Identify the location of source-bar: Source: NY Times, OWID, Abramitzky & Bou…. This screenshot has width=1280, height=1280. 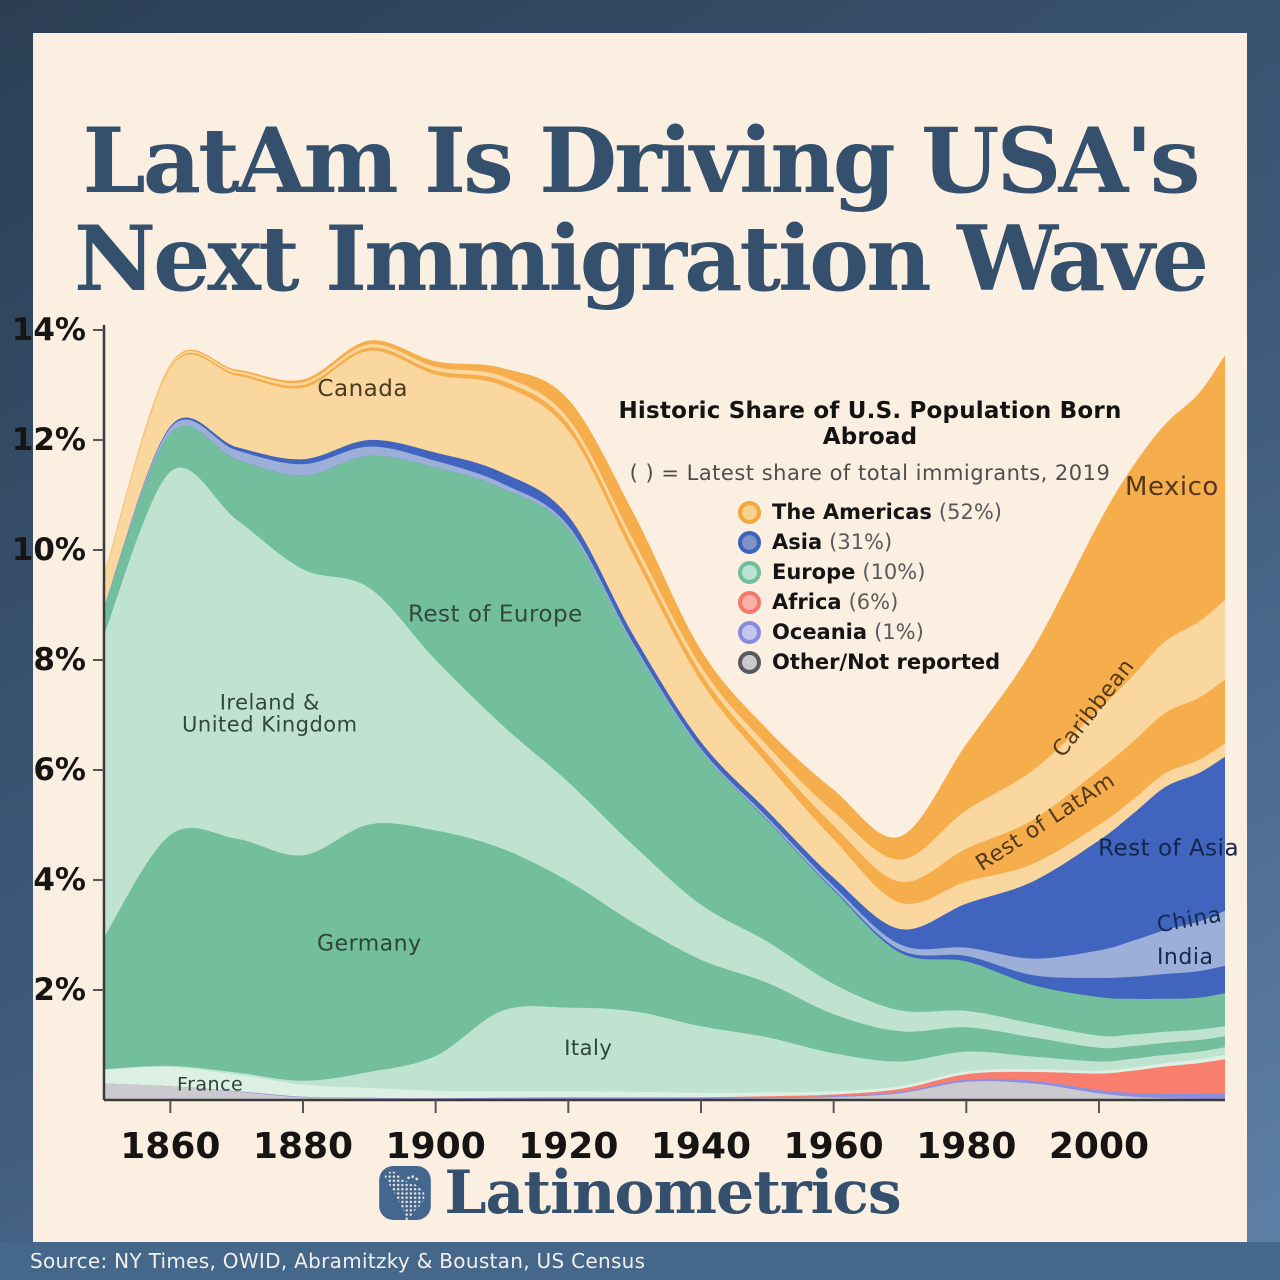
(640, 1261).